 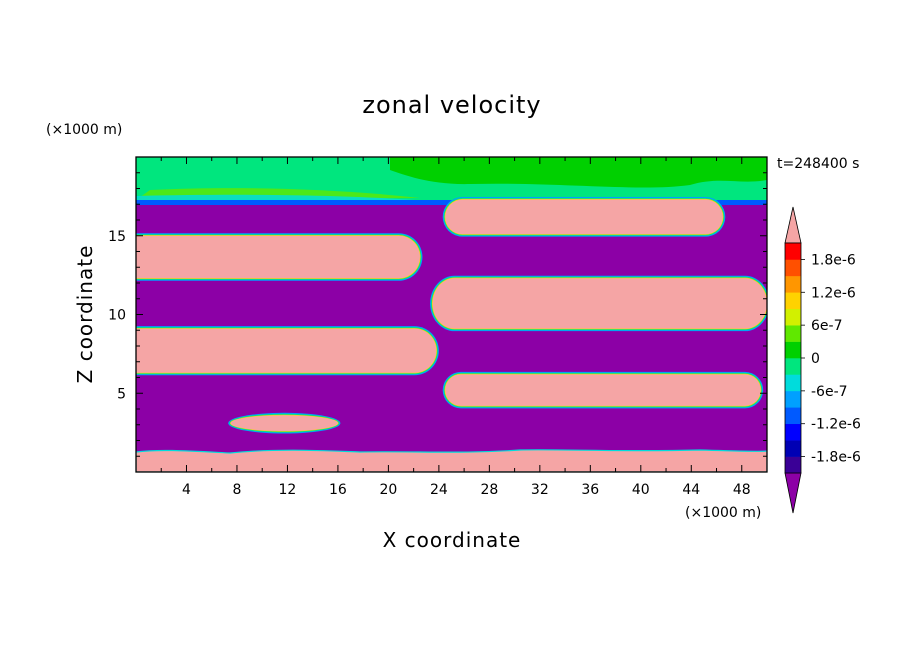 I want to click on bottom-layer, so click(x=451, y=460).